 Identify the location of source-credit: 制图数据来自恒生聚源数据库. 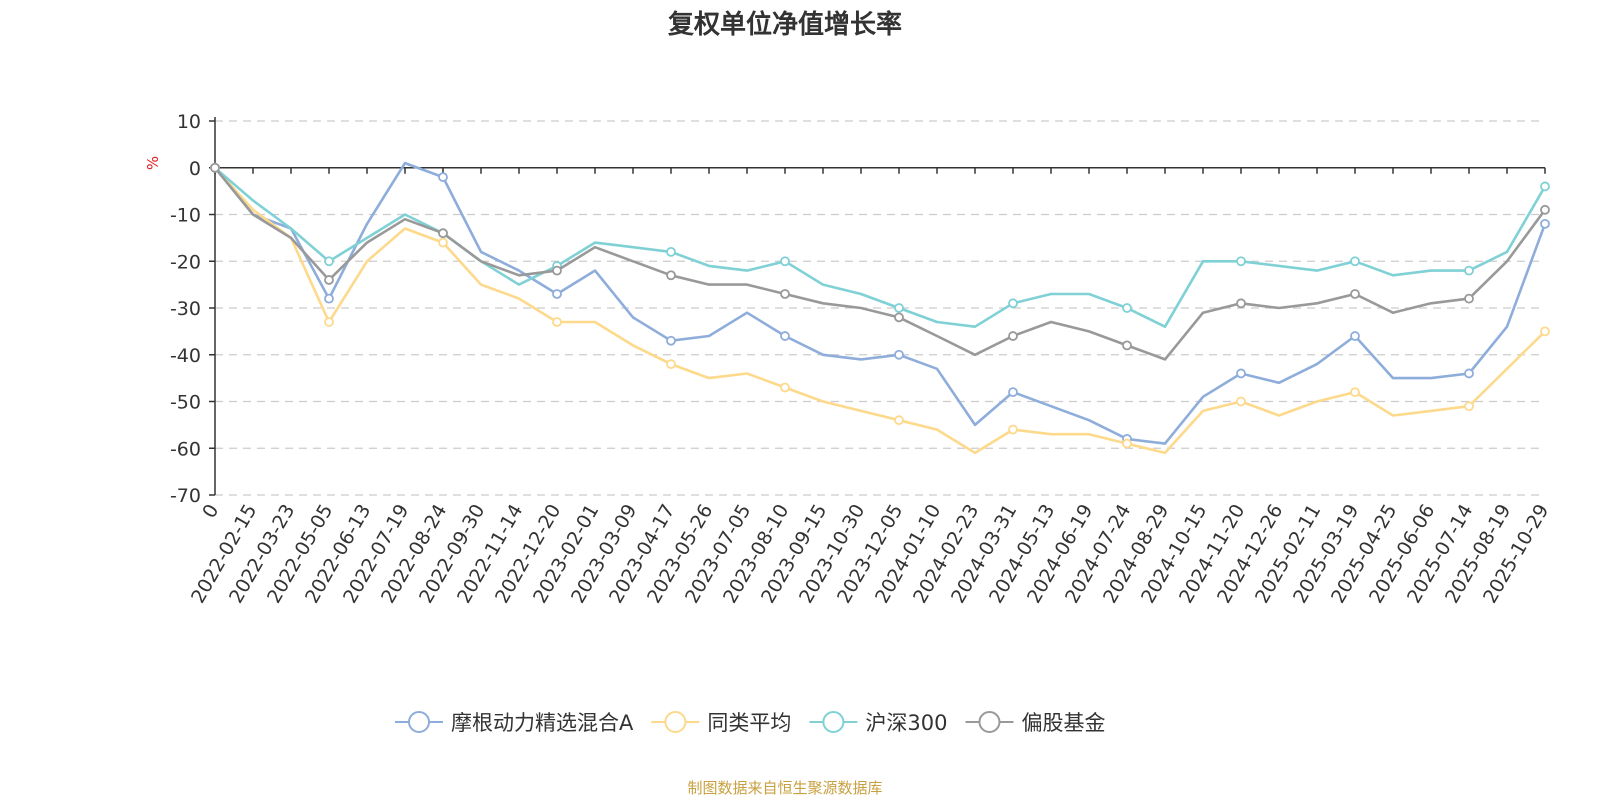
(784, 788).